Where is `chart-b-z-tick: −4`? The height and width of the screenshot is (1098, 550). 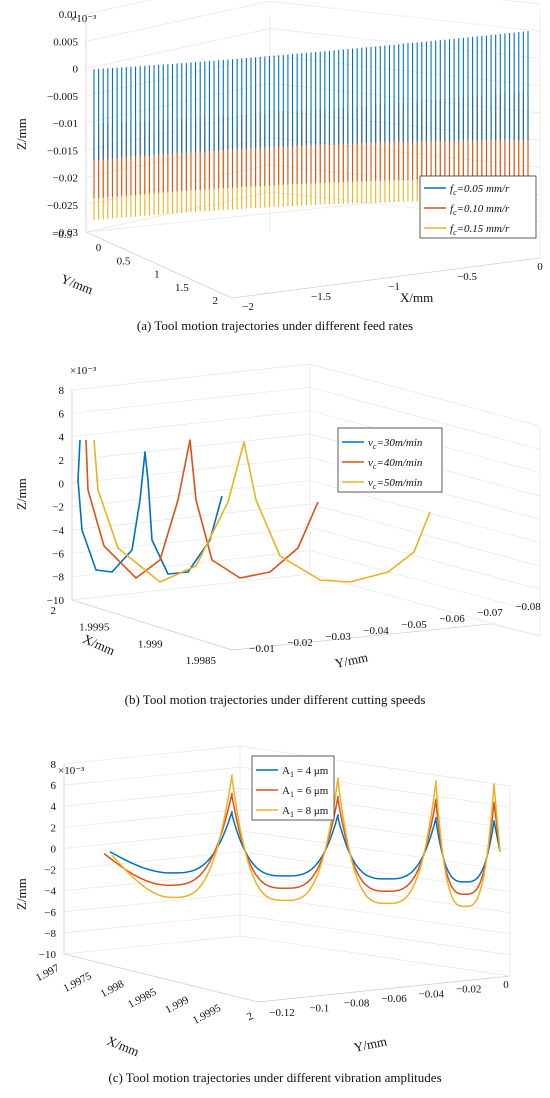
chart-b-z-tick: −4 is located at coordinates (58, 531).